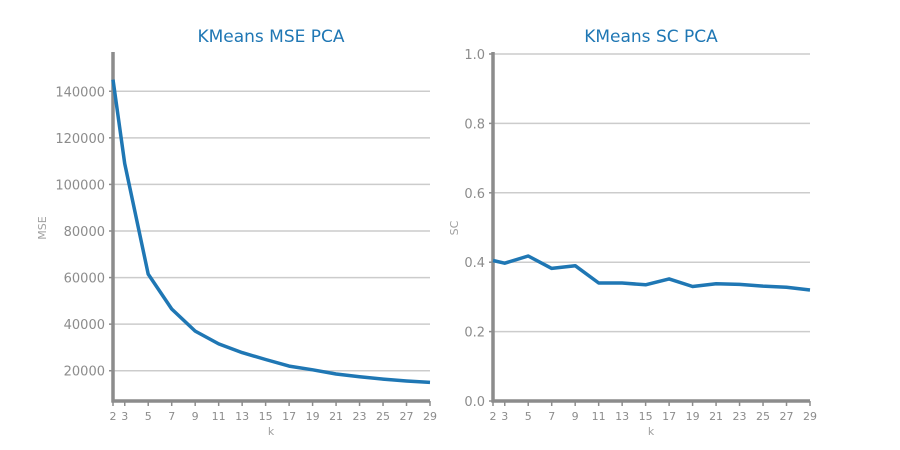 The width and height of the screenshot is (900, 450). What do you see at coordinates (646, 416) in the screenshot?
I see `sc-x-tick-label: 15` at bounding box center [646, 416].